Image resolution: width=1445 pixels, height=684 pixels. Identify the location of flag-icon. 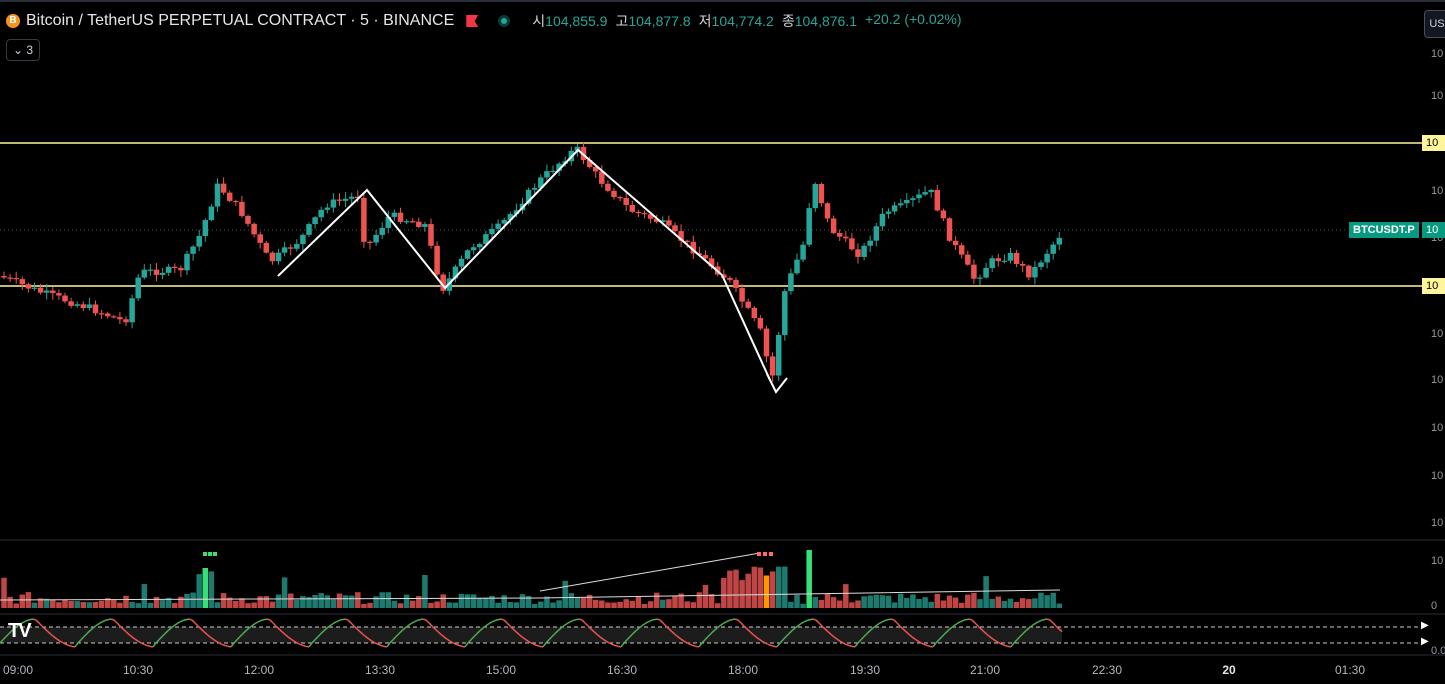
(472, 21).